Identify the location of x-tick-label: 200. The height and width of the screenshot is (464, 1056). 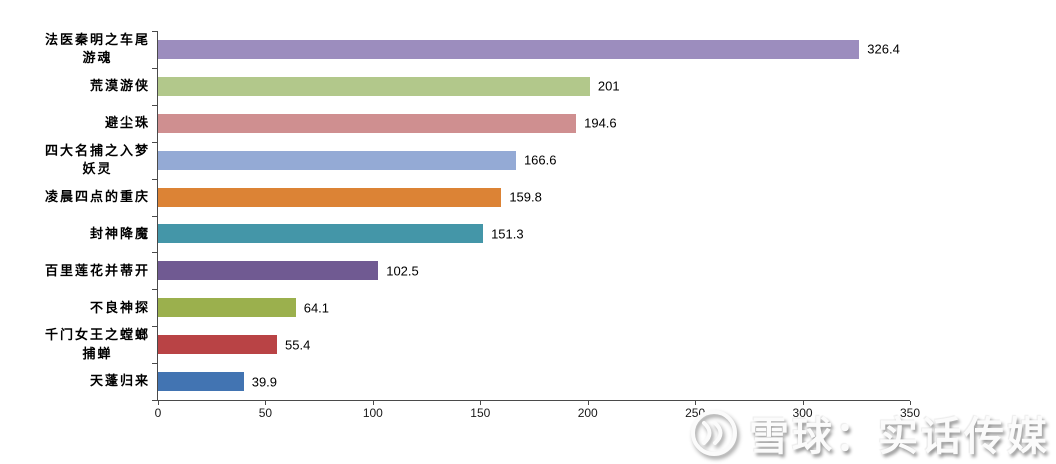
(587, 413).